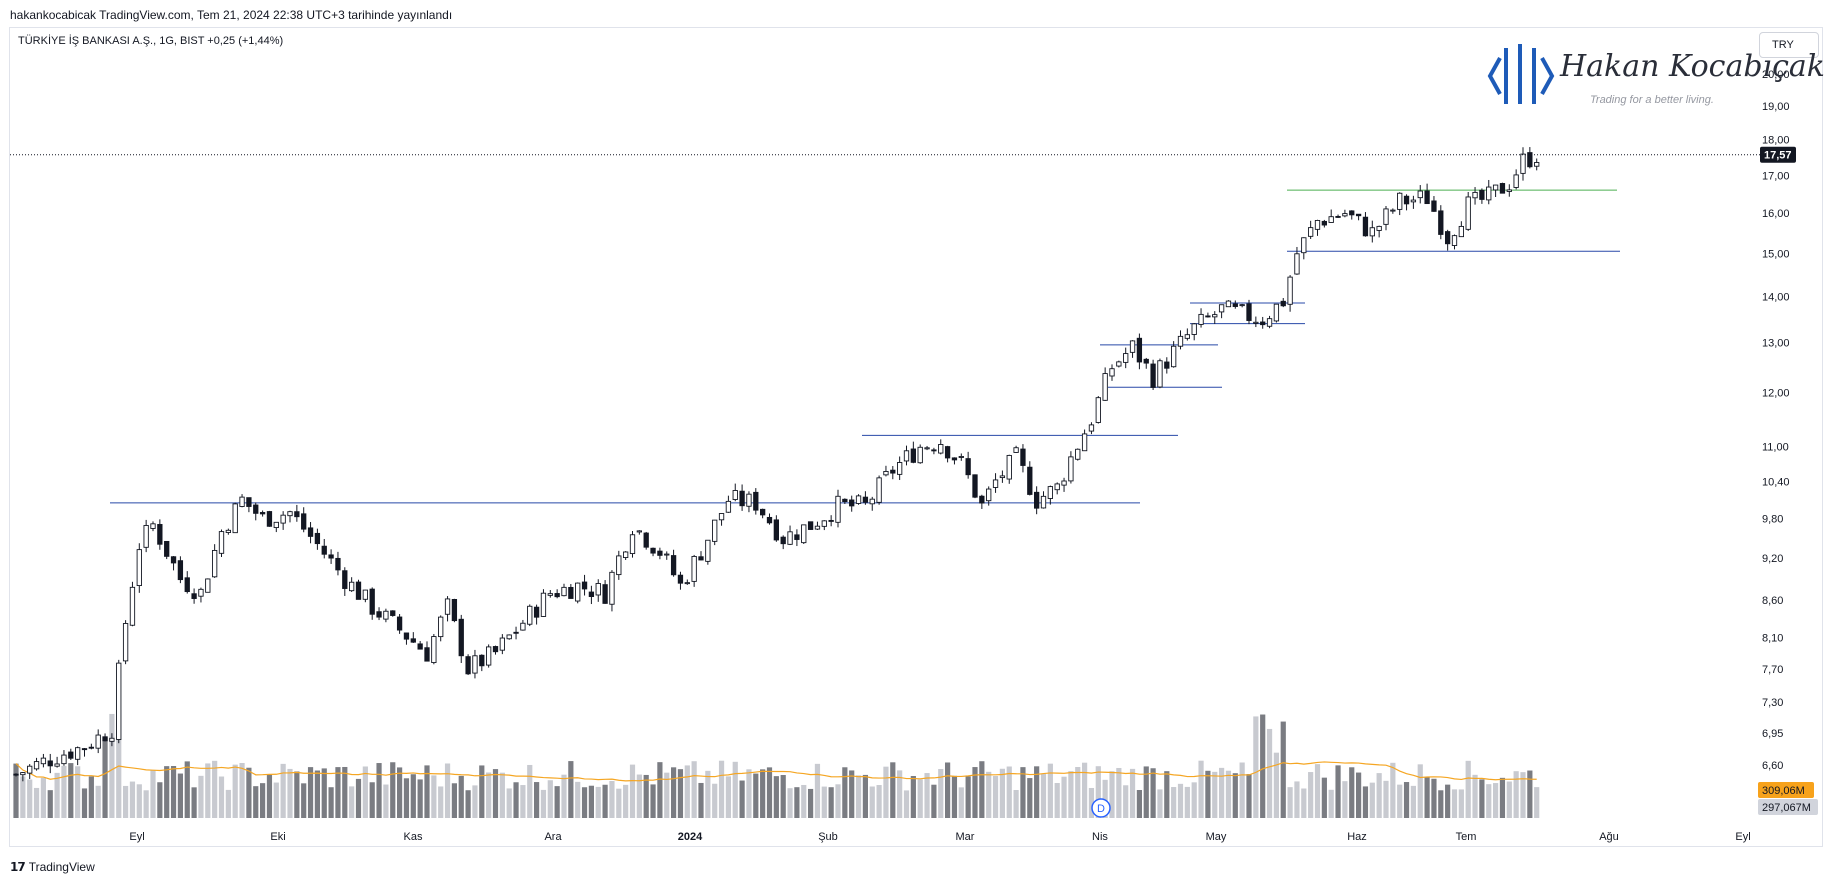  Describe the element at coordinates (1788, 807) in the screenshot. I see `volume-tag: 297,067M` at that location.